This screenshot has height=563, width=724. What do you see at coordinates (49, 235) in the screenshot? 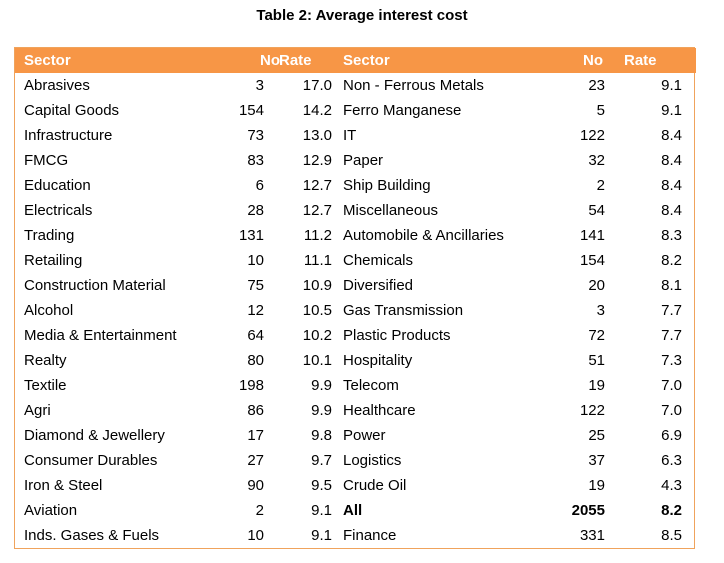
I see `cell-sector-left: Trading` at bounding box center [49, 235].